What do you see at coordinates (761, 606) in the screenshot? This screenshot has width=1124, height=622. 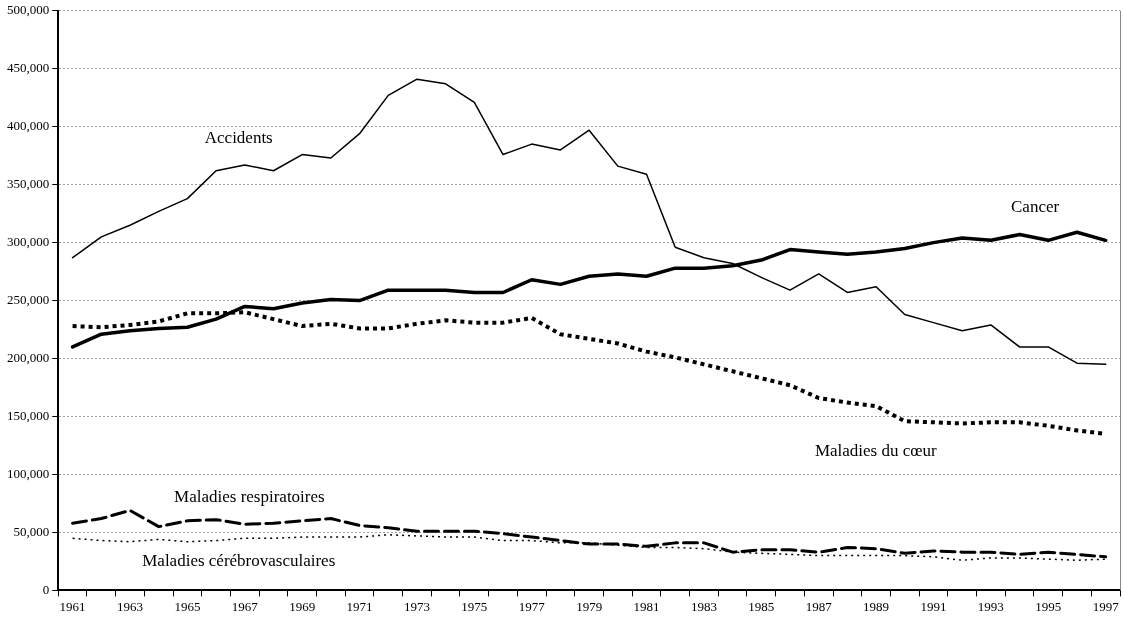 I see `x-tick-label: 1985` at bounding box center [761, 606].